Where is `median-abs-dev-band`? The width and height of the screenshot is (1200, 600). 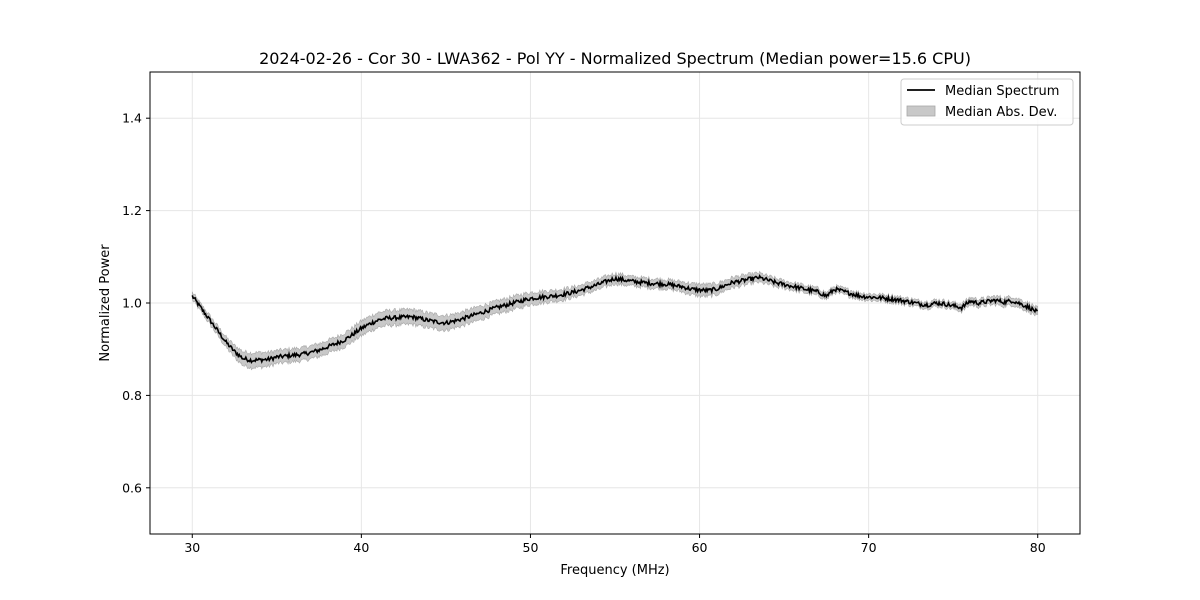
median-abs-dev-band is located at coordinates (615, 320).